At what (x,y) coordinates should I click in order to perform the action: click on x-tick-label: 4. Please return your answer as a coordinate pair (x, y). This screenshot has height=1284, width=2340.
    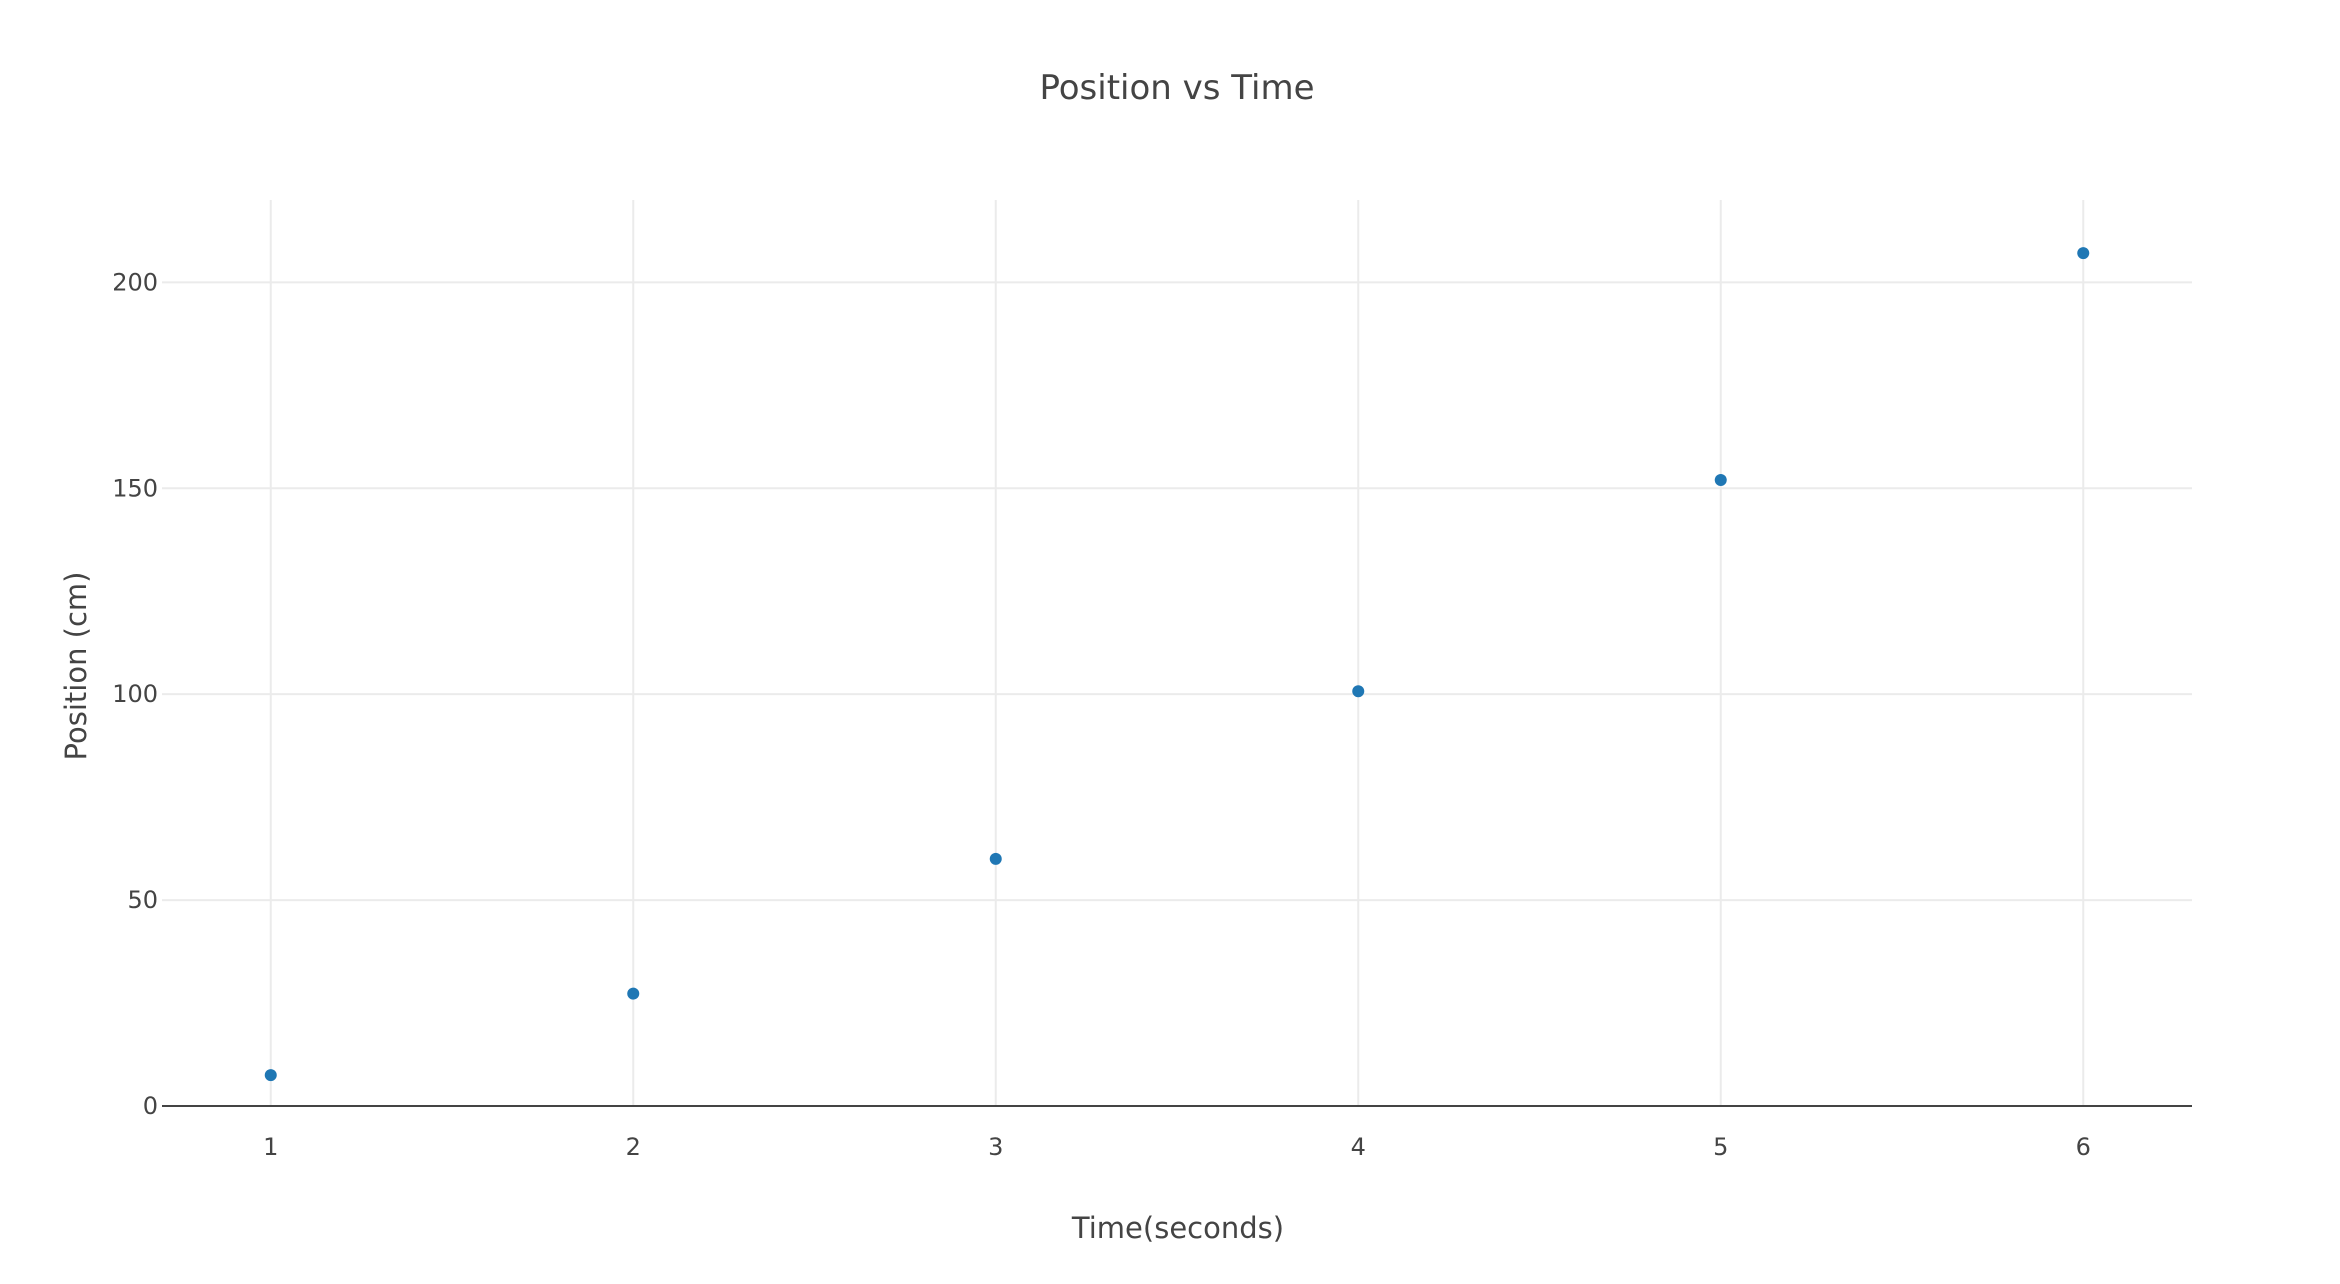
    Looking at the image, I should click on (1358, 1147).